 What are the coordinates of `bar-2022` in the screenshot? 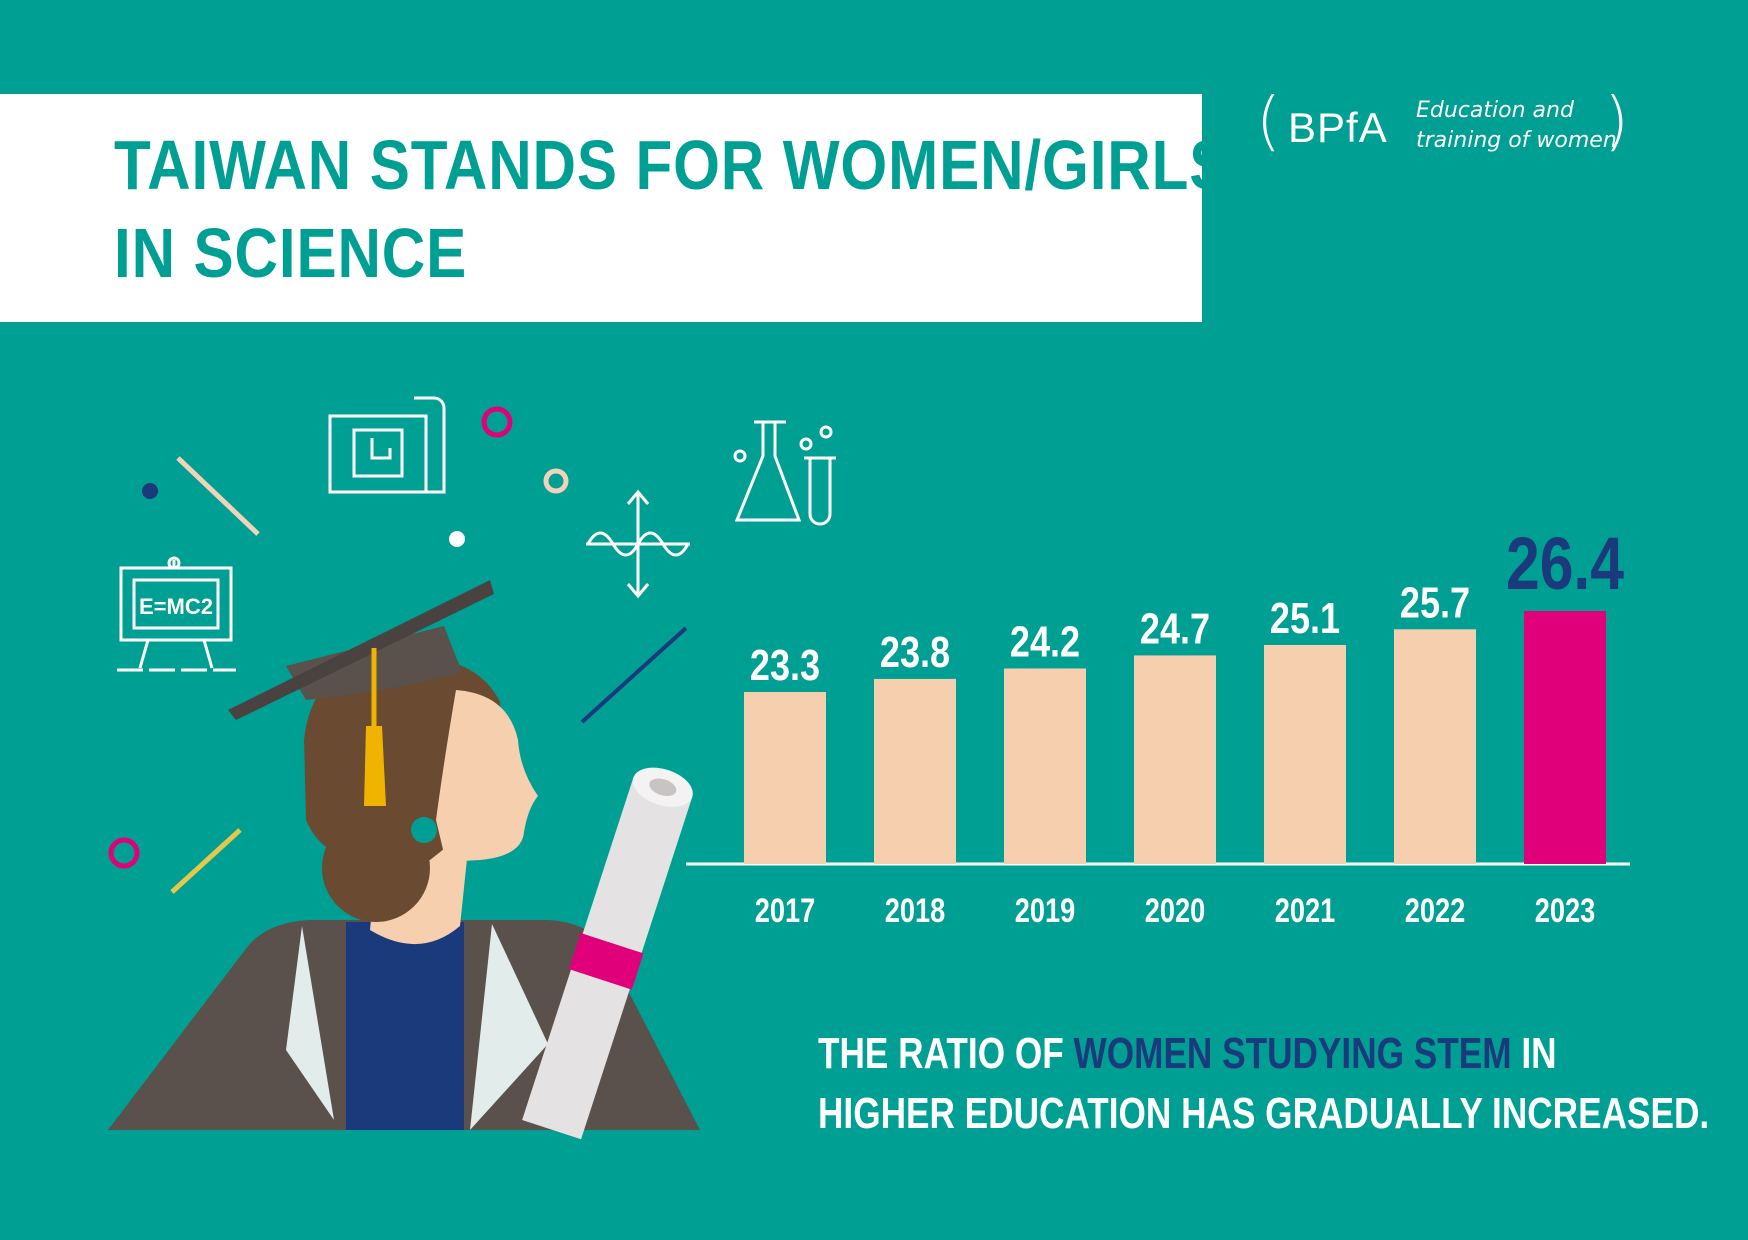 It's located at (1435, 746).